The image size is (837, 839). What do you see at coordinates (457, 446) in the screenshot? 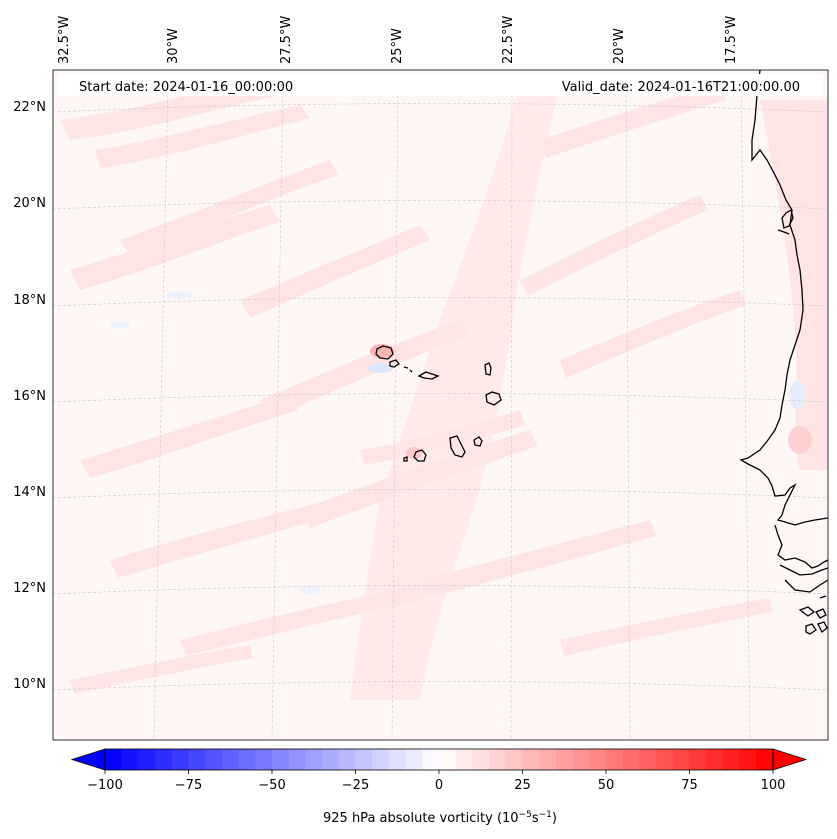
I see `island-santiago` at bounding box center [457, 446].